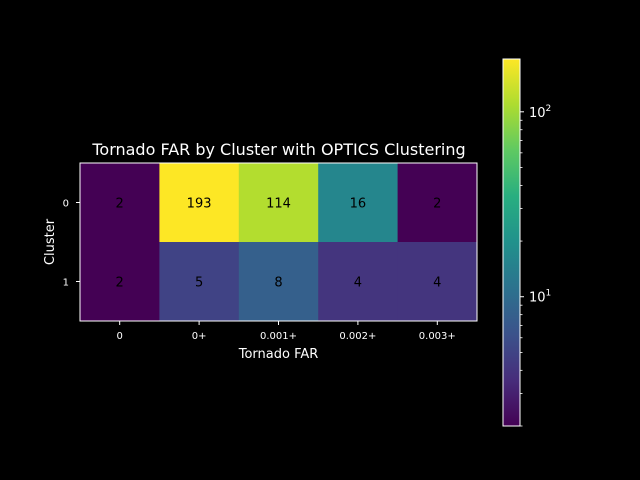 The width and height of the screenshot is (640, 480). Describe the element at coordinates (50, 241) in the screenshot. I see `y-axis-label: Cluster` at that location.